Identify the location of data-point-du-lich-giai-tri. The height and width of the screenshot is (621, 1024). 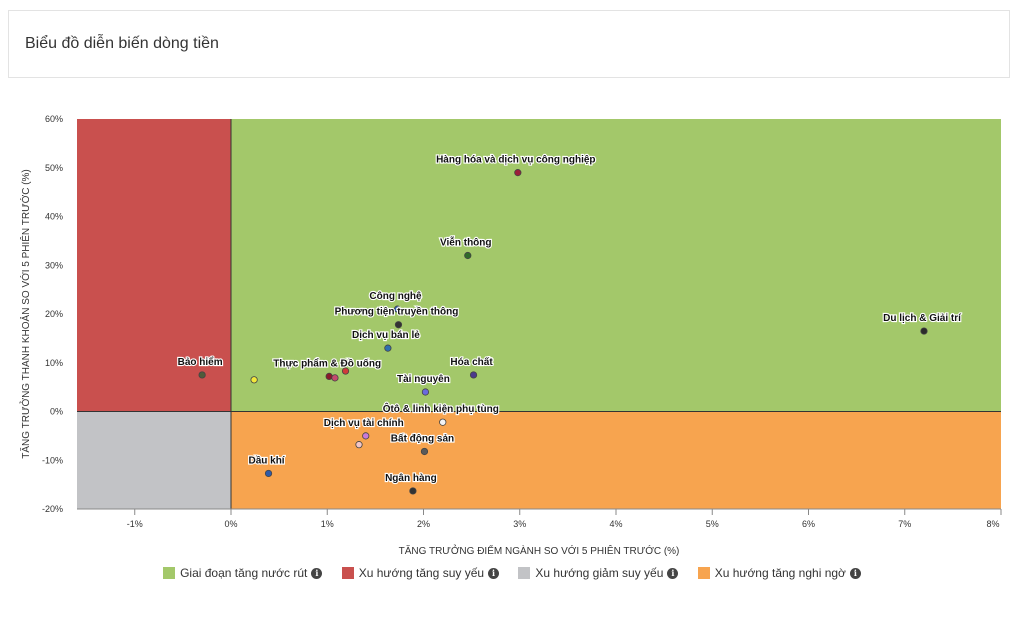
(924, 331).